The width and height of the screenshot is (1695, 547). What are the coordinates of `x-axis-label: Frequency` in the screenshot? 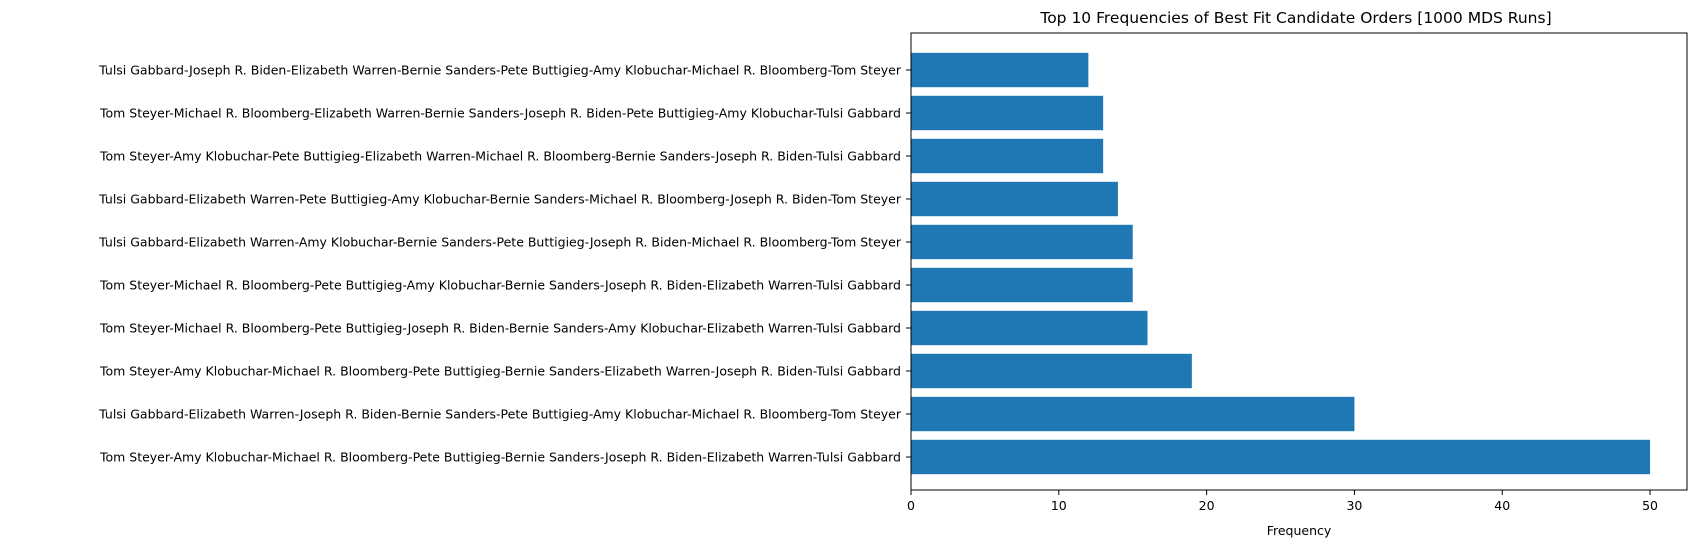 It's located at (1299, 530).